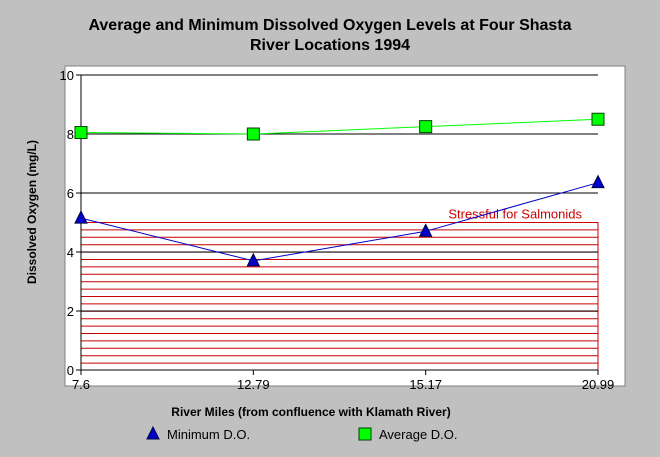  Describe the element at coordinates (330, 45) in the screenshot. I see `chart-title-line-2: River Locations 1994` at that location.